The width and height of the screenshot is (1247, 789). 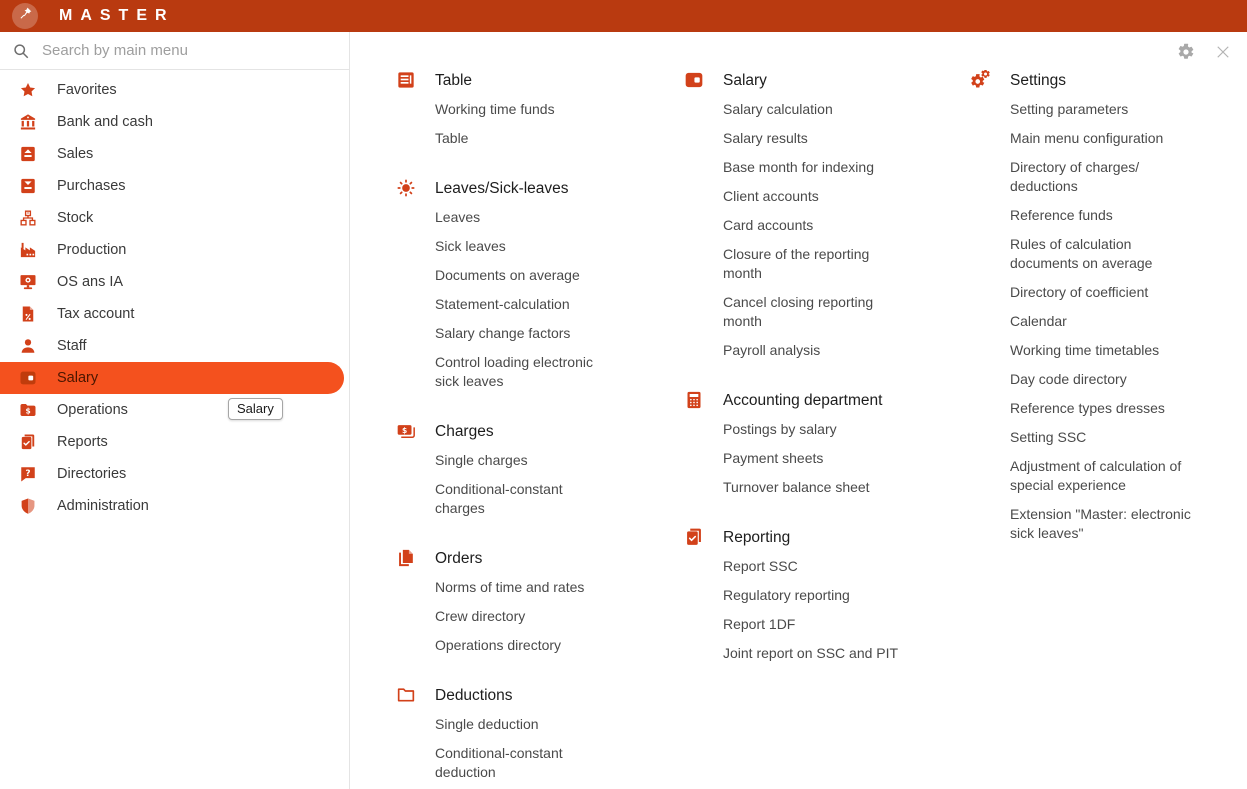 What do you see at coordinates (406, 431) in the screenshot?
I see `banknote-icon: $` at bounding box center [406, 431].